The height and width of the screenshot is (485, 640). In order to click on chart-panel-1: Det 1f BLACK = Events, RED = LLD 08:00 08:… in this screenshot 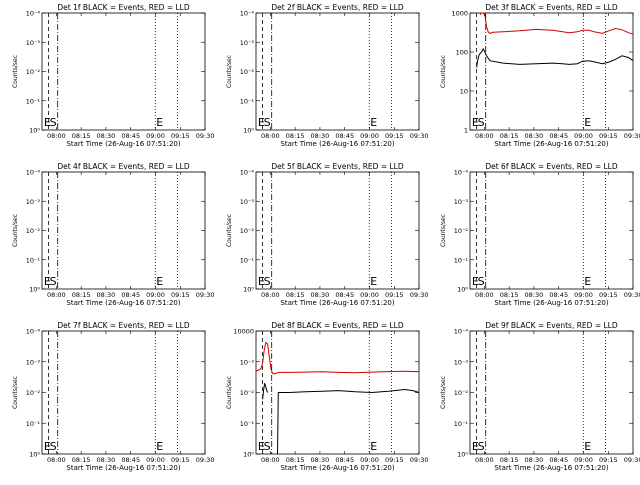, I will do `click(113, 75)`.